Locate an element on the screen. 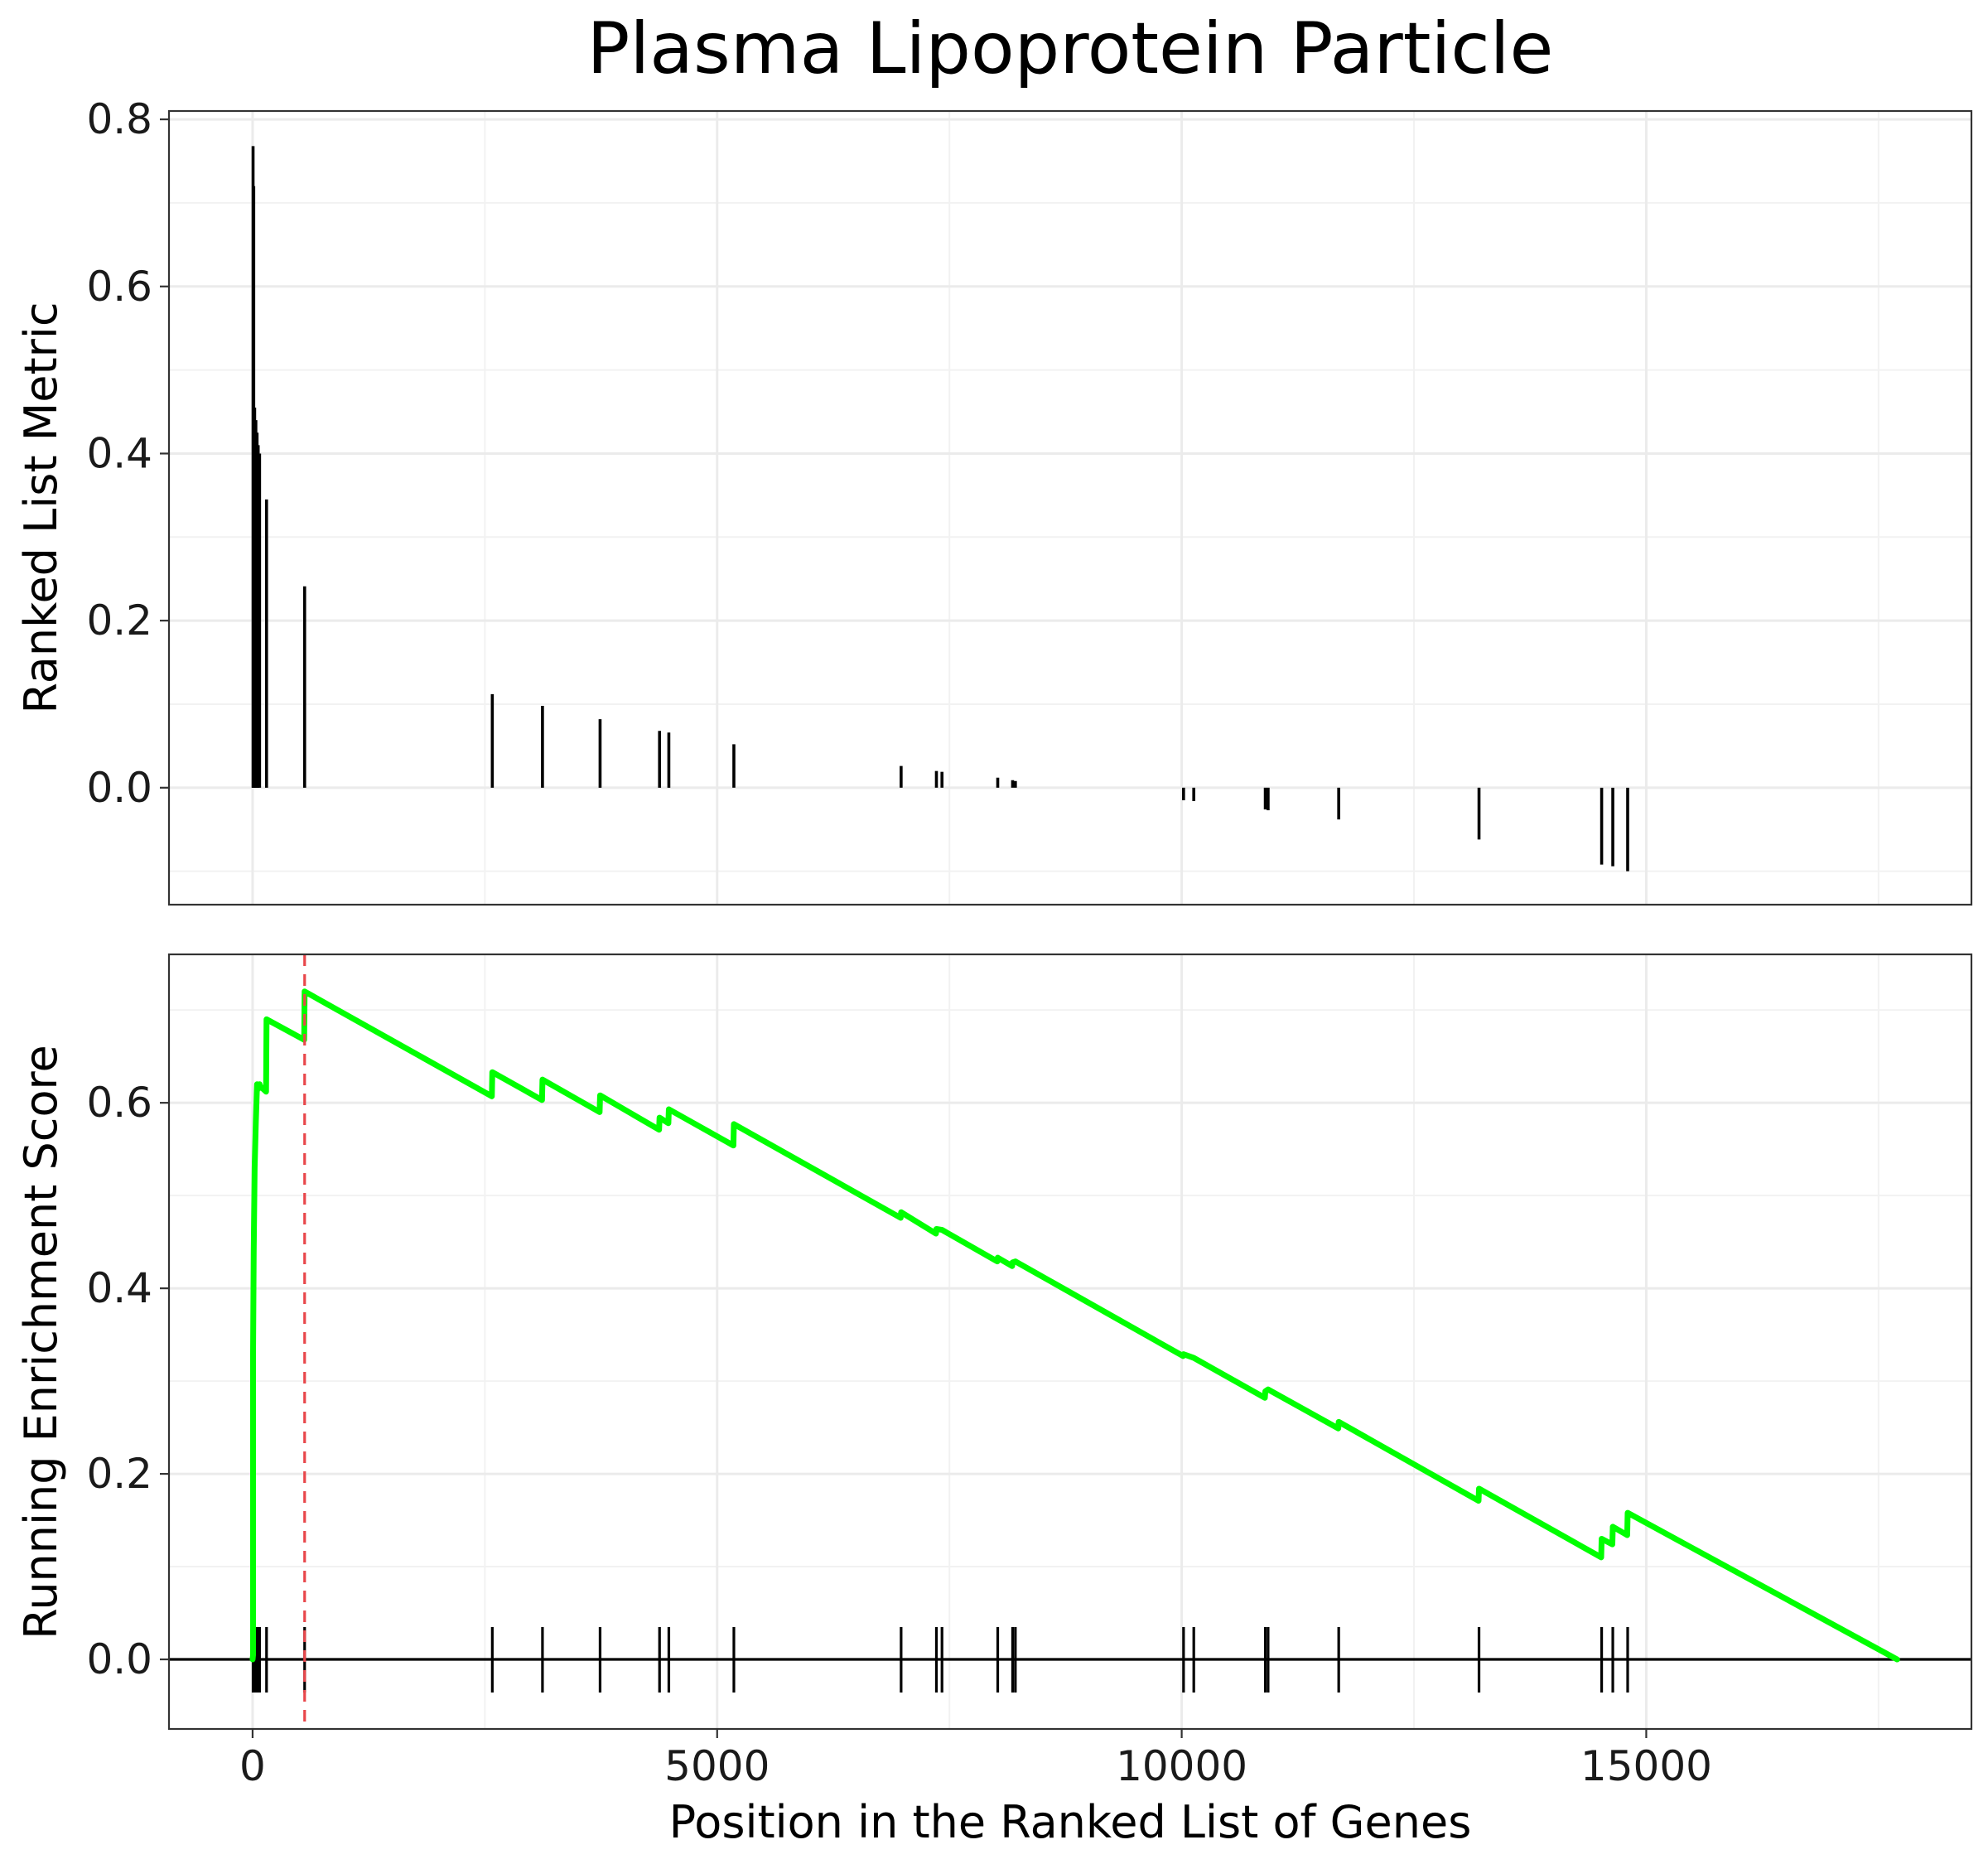 This screenshot has height=1864, width=1988. chart-title: Plasma Lipoprotein Particle is located at coordinates (1070, 48).